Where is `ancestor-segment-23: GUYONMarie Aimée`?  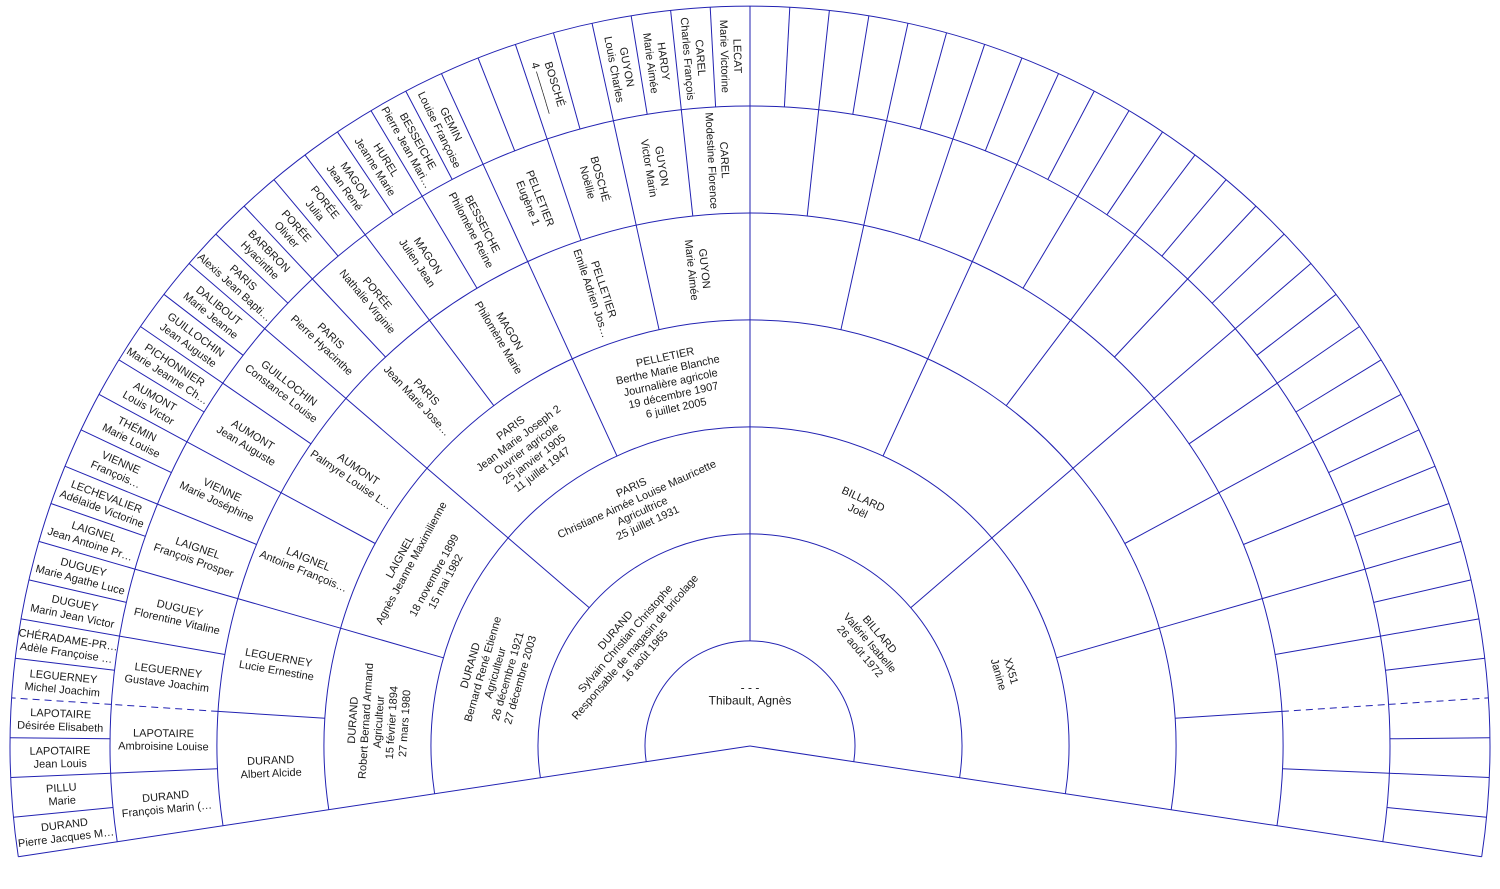 ancestor-segment-23: GUYONMarie Aimée is located at coordinates (697, 269).